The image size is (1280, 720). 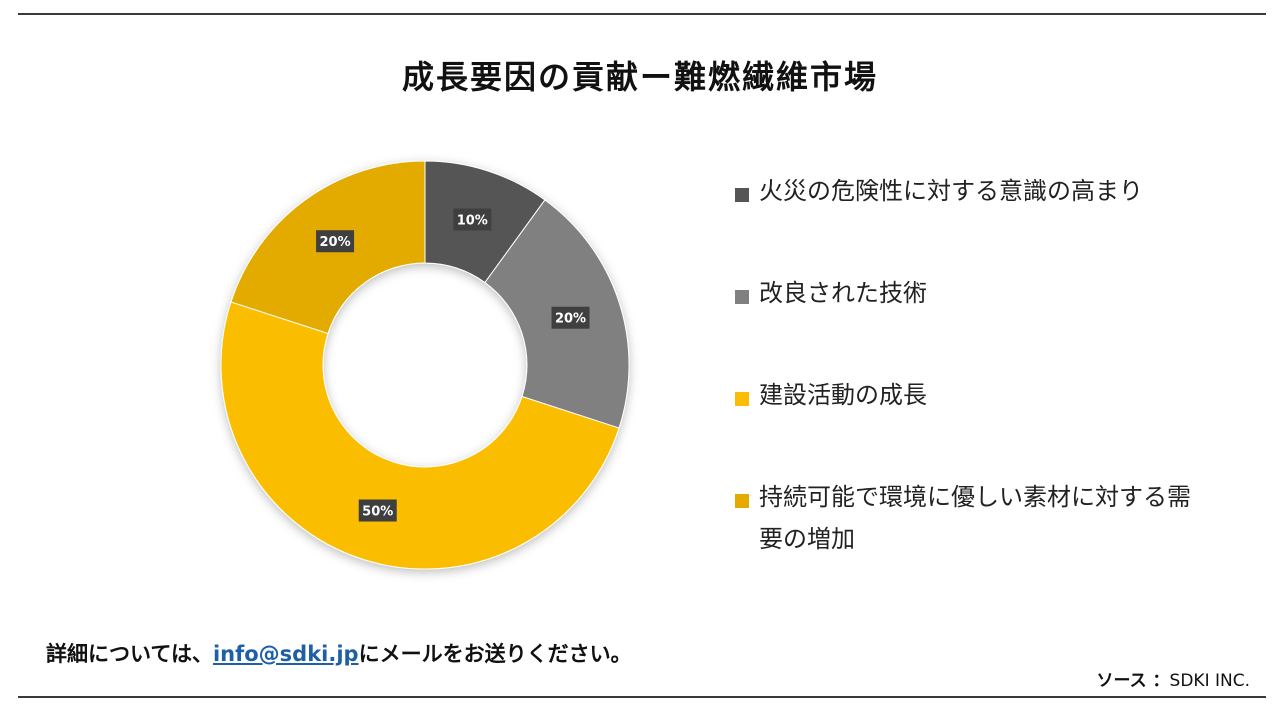 I want to click on source-label: ソース ：, so click(x=1133, y=681).